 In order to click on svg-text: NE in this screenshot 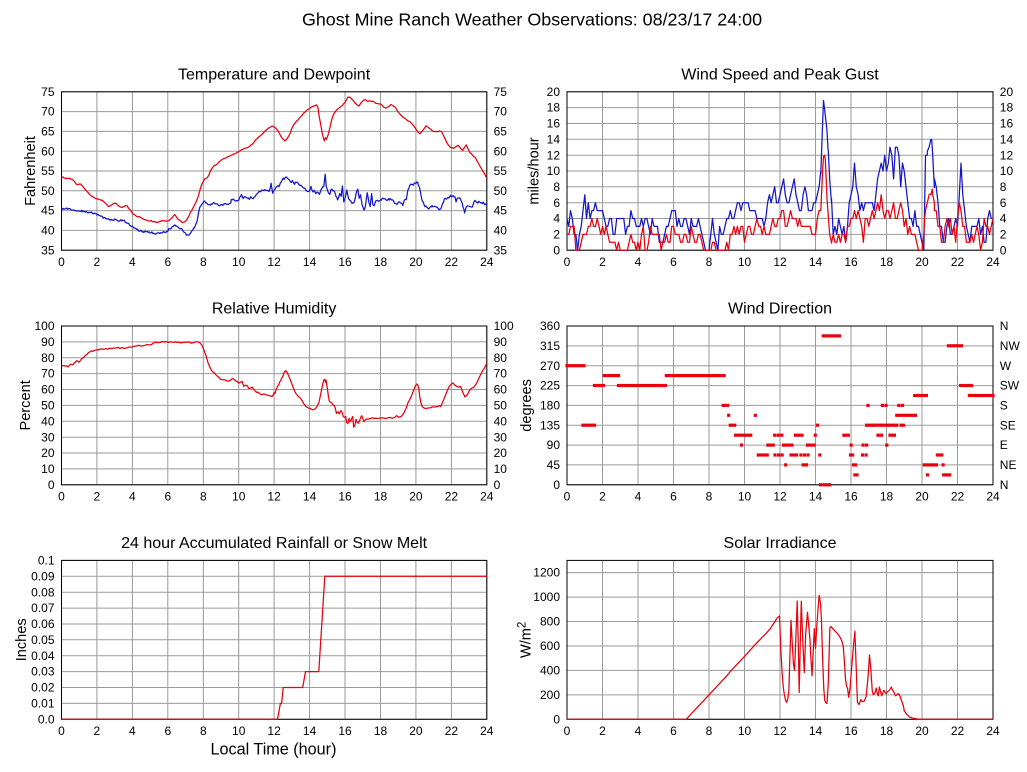, I will do `click(1008, 465)`.